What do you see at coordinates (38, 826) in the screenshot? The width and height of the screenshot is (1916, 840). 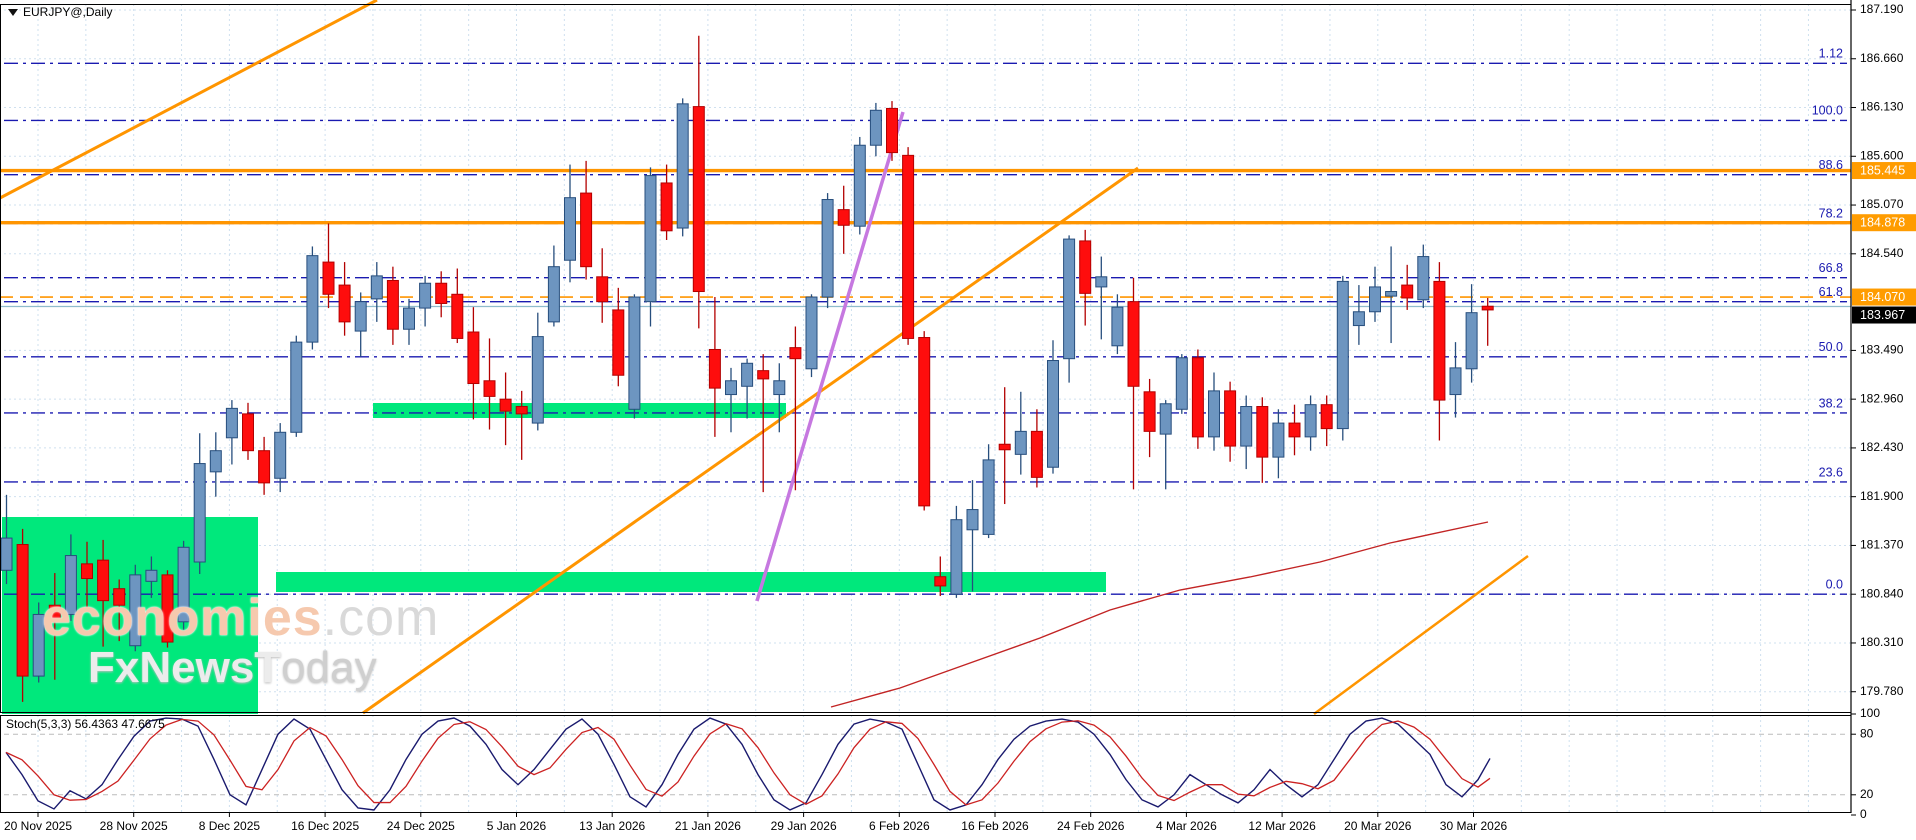 I see `date-label: 20 Nov 2025` at bounding box center [38, 826].